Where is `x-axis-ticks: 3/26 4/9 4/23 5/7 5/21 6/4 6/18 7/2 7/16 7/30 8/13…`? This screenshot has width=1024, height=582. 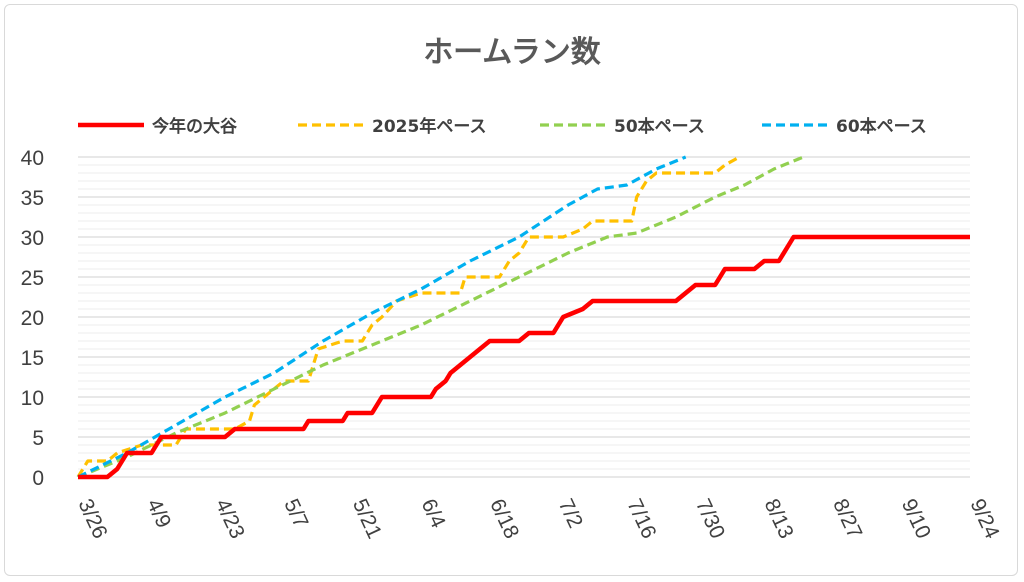
x-axis-ticks: 3/26 4/9 4/23 5/7 5/21 6/4 6/18 7/2 7/16 7/30 8/13… is located at coordinates (538, 518).